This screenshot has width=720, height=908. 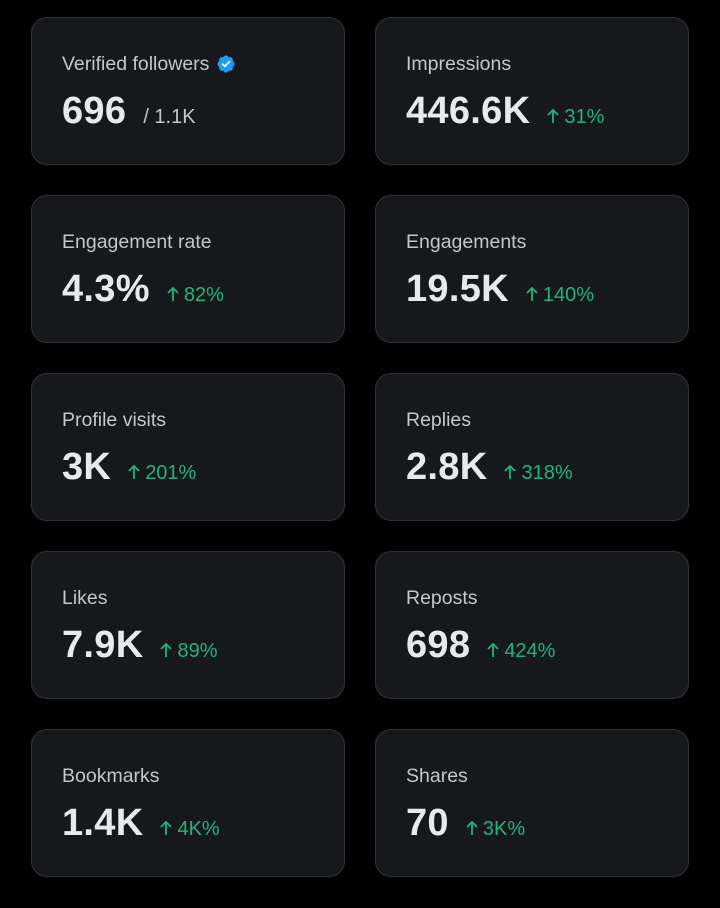 What do you see at coordinates (188, 598) in the screenshot?
I see `metric-label-row: Likes` at bounding box center [188, 598].